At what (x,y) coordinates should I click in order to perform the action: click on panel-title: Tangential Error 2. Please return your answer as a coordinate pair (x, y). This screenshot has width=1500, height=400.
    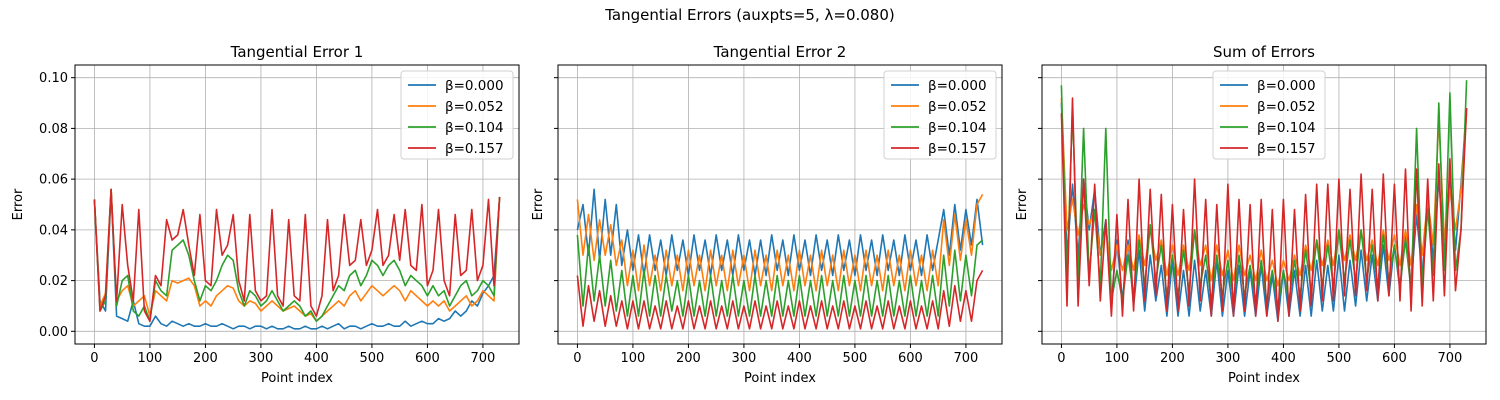
    Looking at the image, I should click on (780, 52).